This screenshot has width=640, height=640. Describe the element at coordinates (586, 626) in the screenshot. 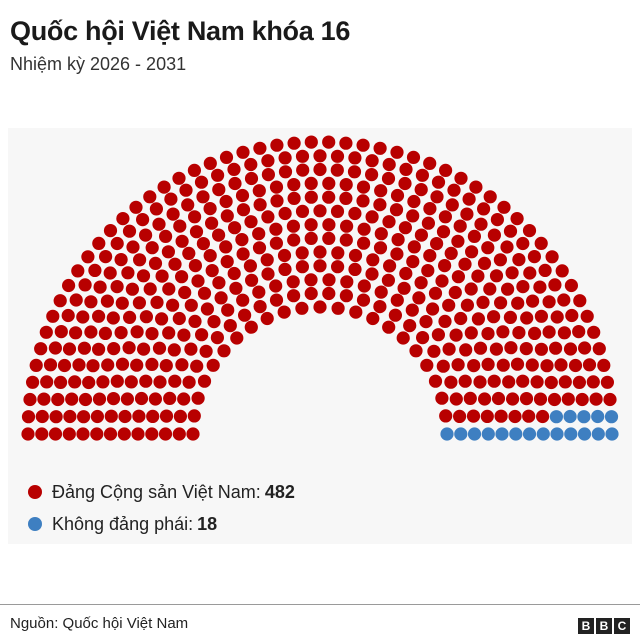

I see `bbc-logo-letter: B` at that location.